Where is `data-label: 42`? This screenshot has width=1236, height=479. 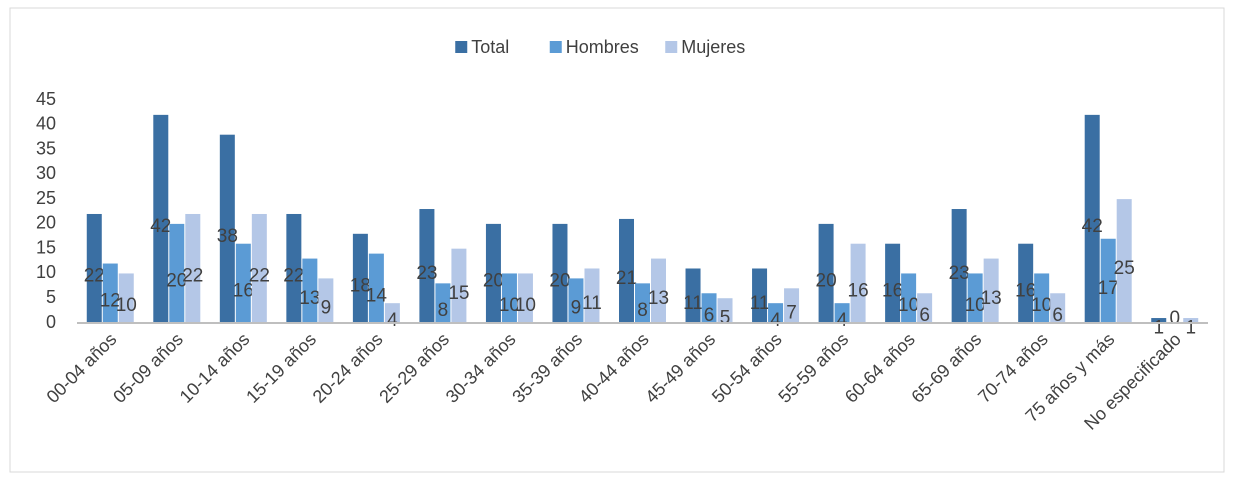 data-label: 42 is located at coordinates (1092, 226).